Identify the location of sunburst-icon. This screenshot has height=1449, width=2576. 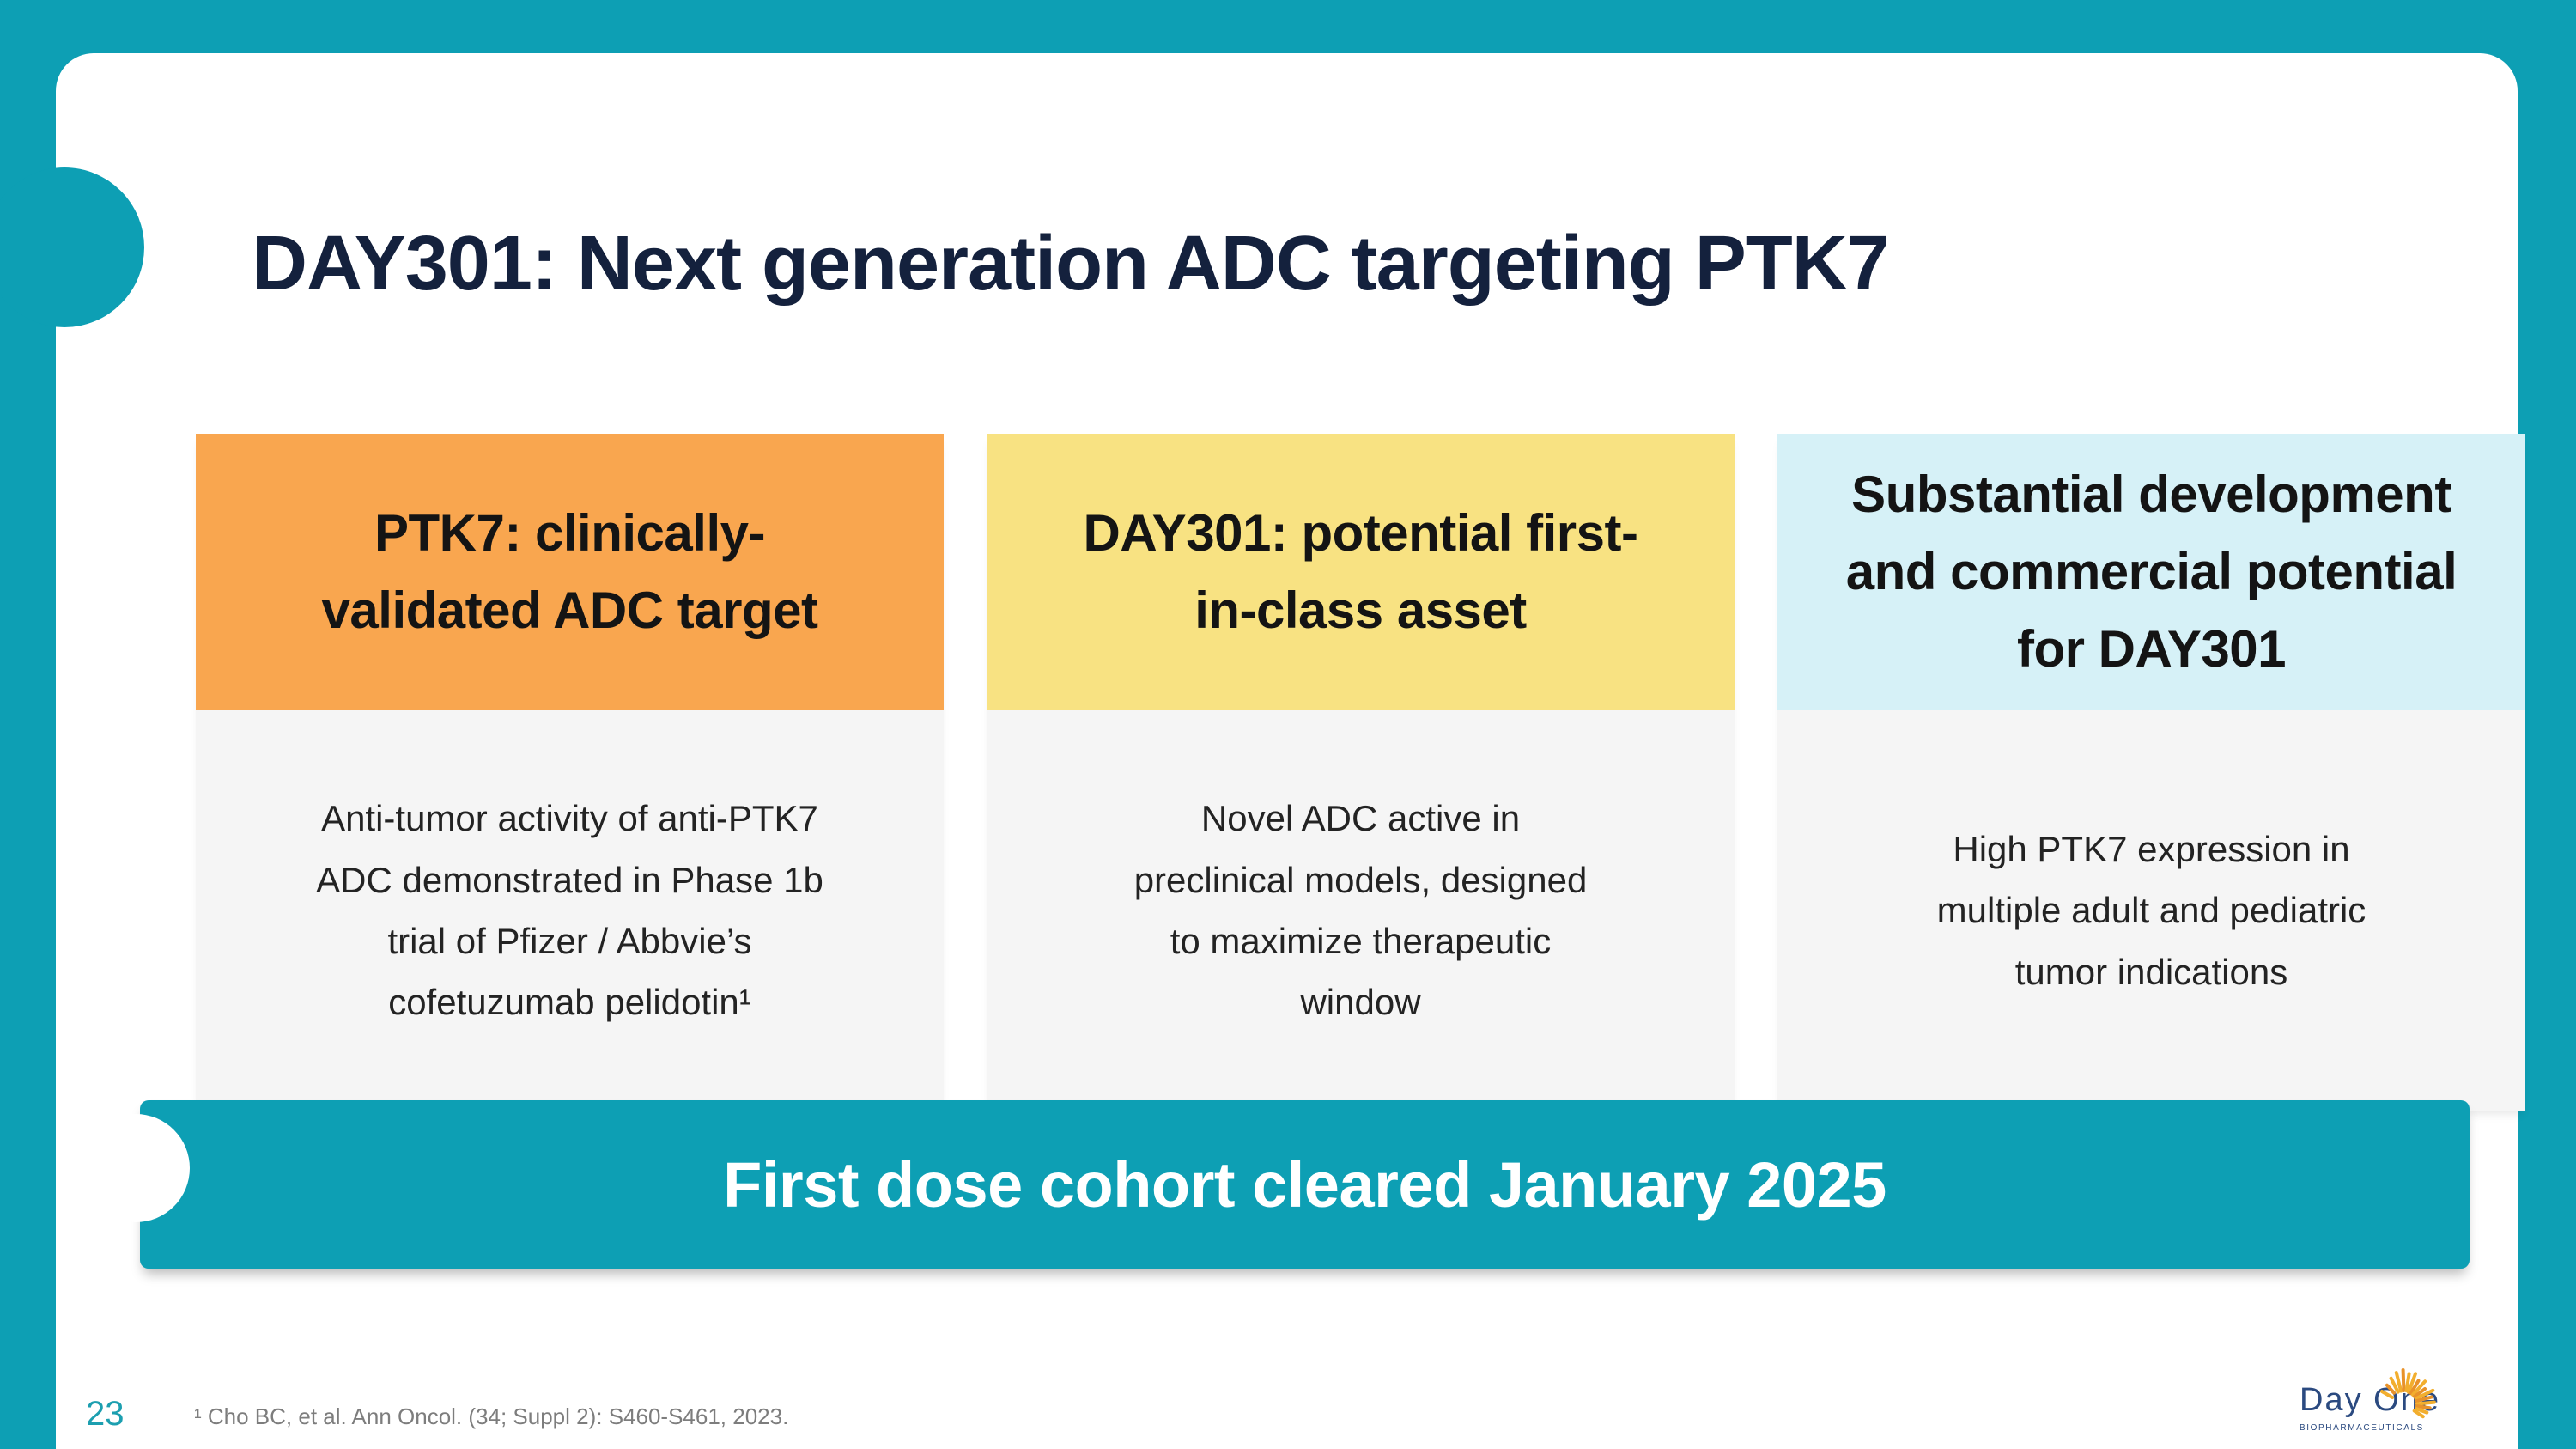
(2408, 1393).